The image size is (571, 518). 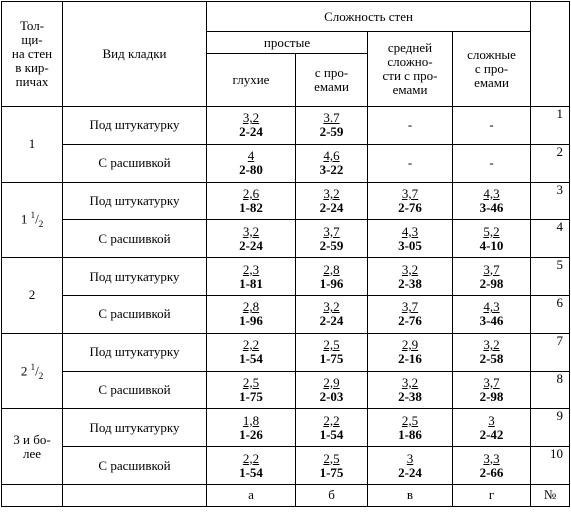 I want to click on text-line: 1, so click(x=32, y=144).